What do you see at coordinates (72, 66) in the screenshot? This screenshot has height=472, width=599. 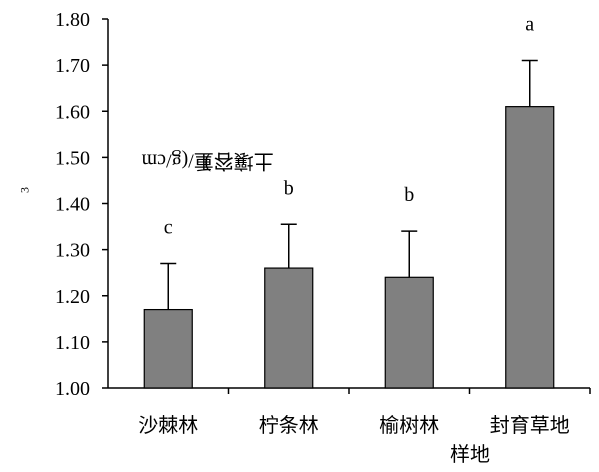 I see `y-tick-label: 1.70` at bounding box center [72, 66].